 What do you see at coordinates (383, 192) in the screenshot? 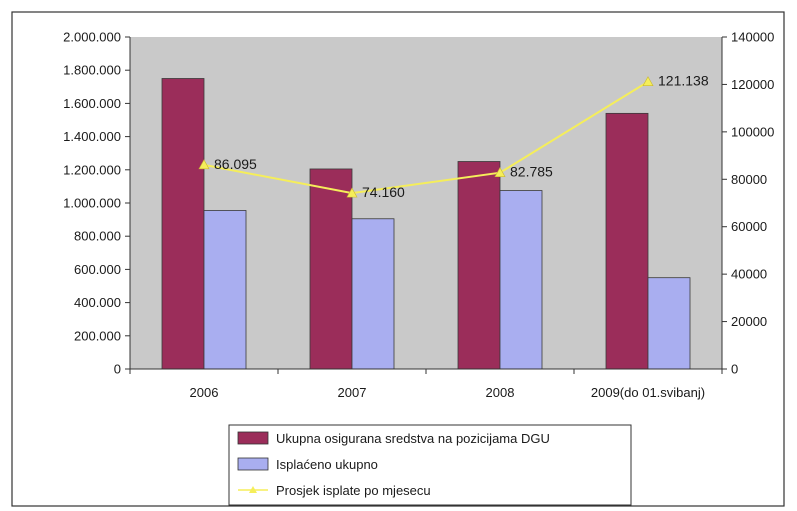
I see `average-data-label: 74.160` at bounding box center [383, 192].